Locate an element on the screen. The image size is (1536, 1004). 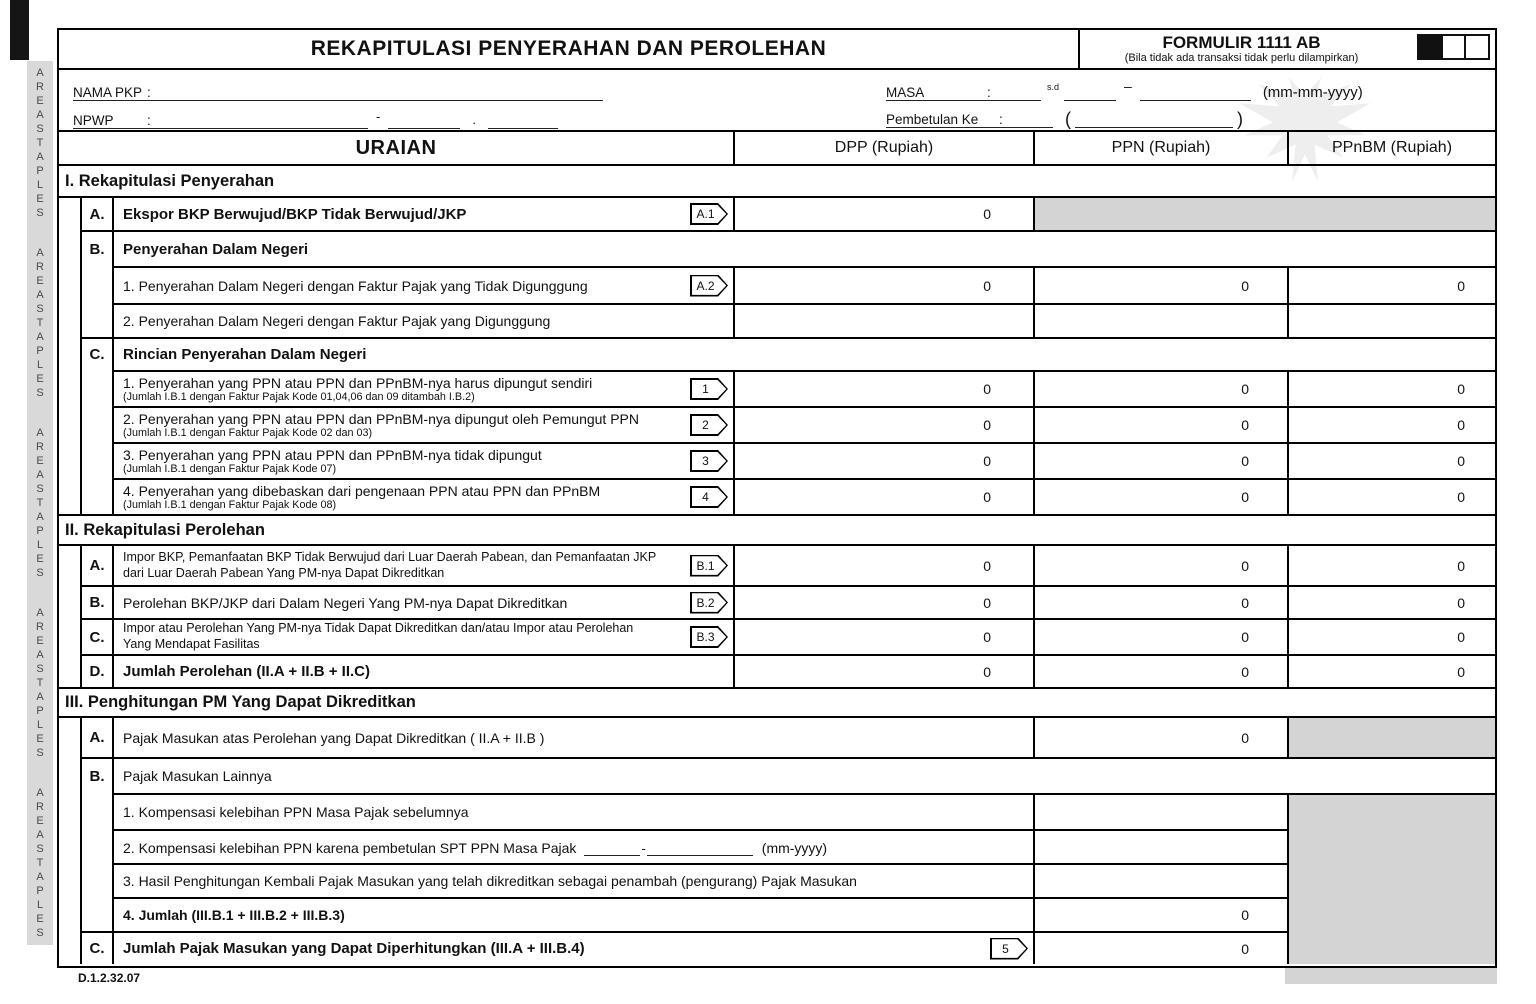
col-header-ppnbm: PPnBM (Rupiah) is located at coordinates (1391, 148).